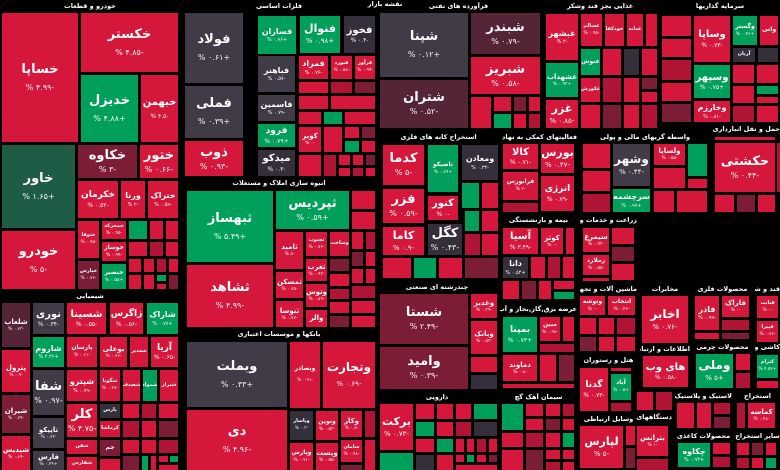 The height and width of the screenshot is (470, 780). Describe the element at coordinates (621, 387) in the screenshot. I see `stock-tile: آباد +۰.۵ %` at that location.